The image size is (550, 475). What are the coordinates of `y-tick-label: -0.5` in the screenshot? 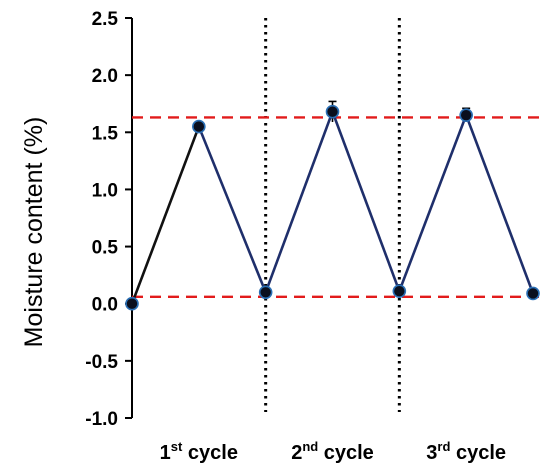 It's located at (101, 362).